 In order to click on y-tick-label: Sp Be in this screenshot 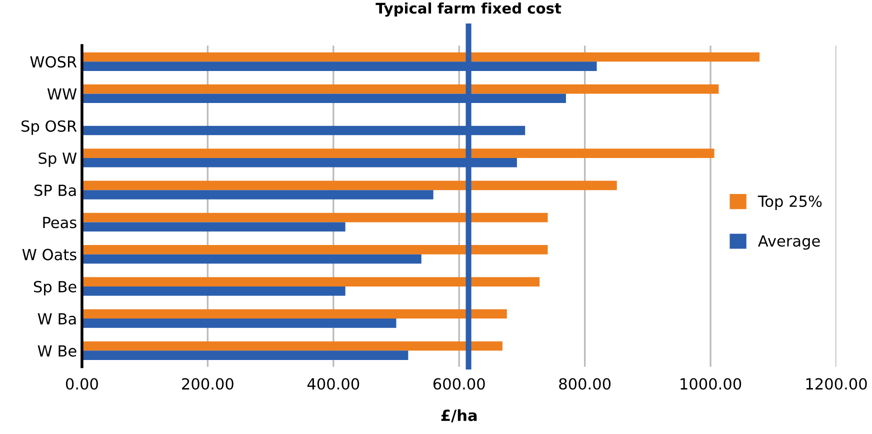, I will do `click(55, 288)`.